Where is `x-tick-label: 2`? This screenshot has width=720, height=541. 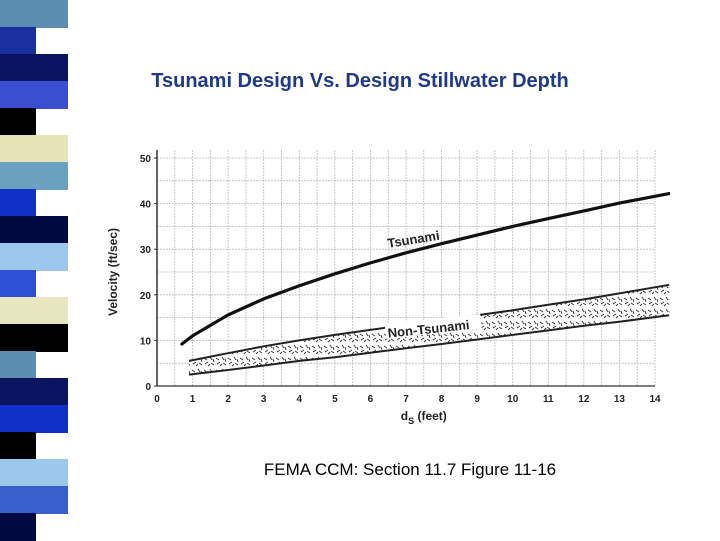
x-tick-label: 2 is located at coordinates (228, 399).